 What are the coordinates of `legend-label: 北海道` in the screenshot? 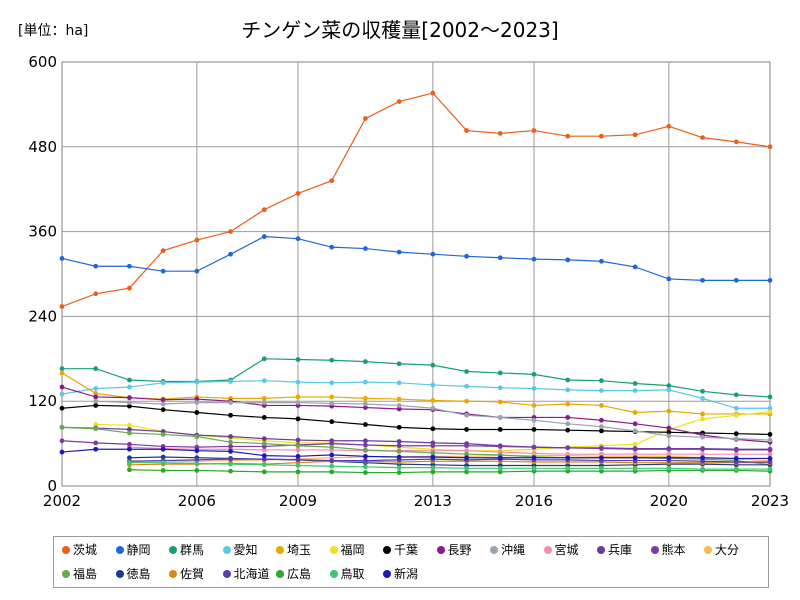 It's located at (251, 574).